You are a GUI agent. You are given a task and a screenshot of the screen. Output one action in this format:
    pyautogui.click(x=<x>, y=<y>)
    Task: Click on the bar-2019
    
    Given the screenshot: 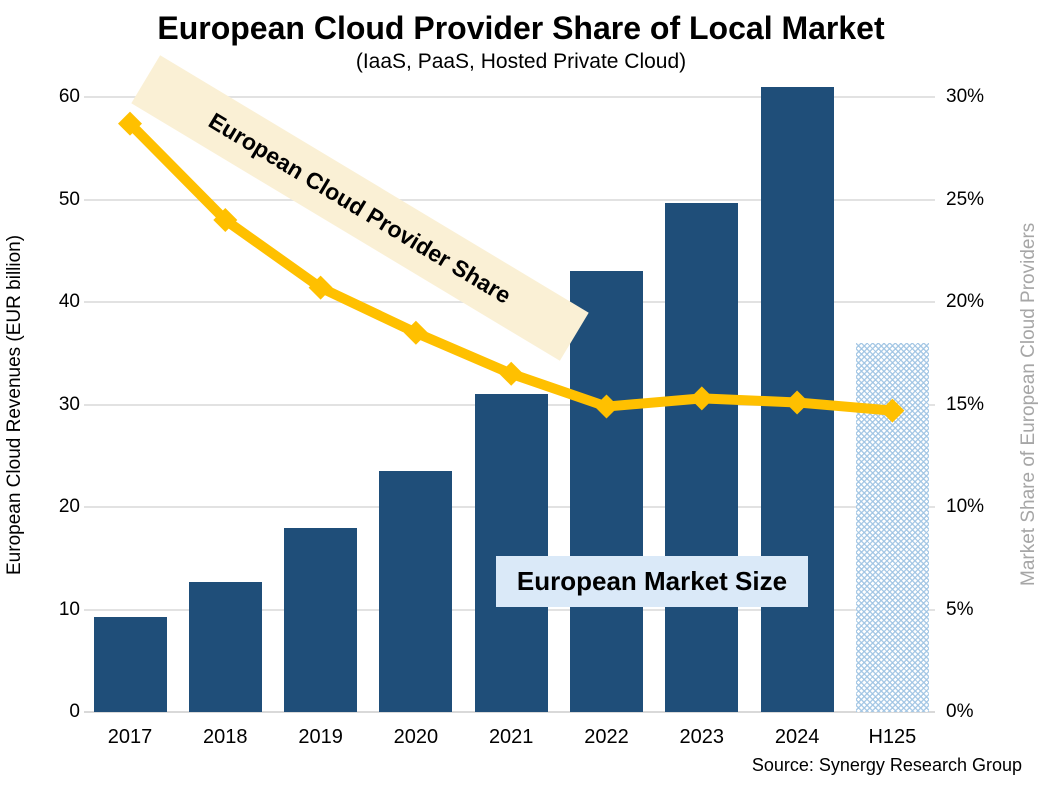 What is the action you would take?
    pyautogui.click(x=321, y=619)
    